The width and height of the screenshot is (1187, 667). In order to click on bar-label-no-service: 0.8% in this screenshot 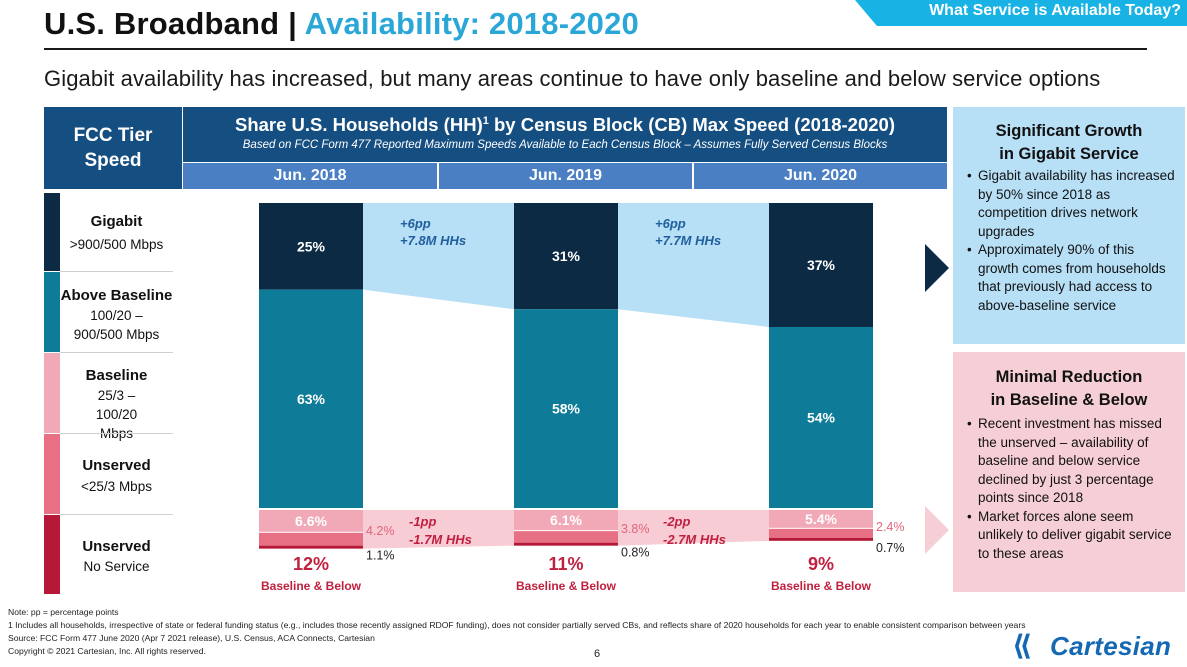, I will do `click(635, 553)`.